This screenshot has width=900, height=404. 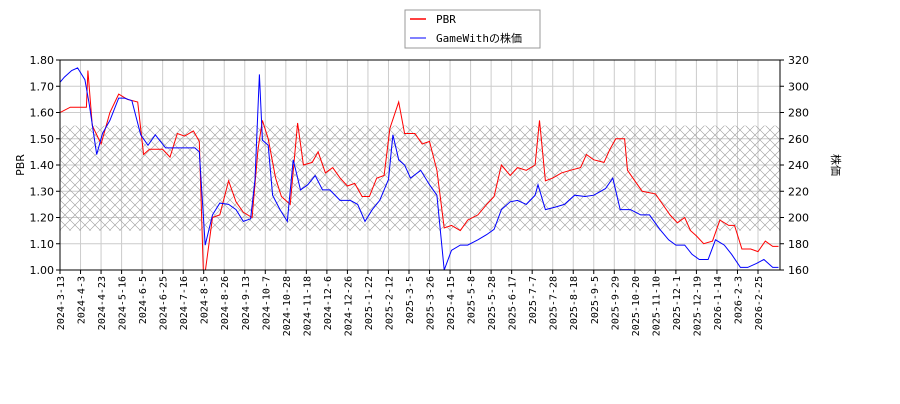 What do you see at coordinates (42, 139) in the screenshot?
I see `y-tick-label: 1.50` at bounding box center [42, 139].